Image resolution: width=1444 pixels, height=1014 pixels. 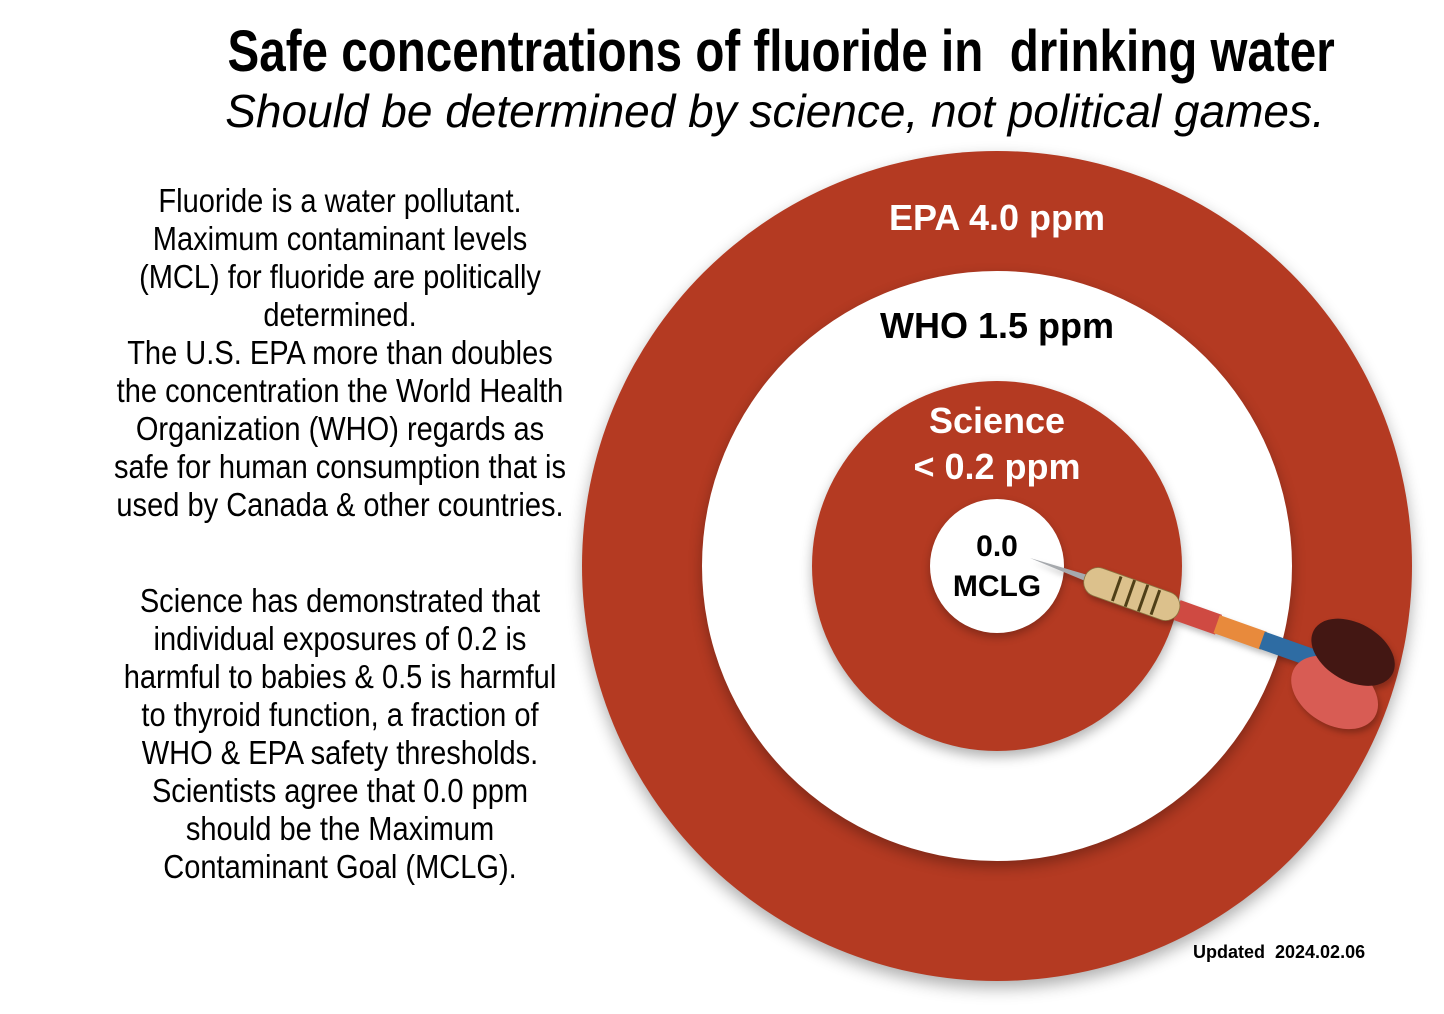 I want to click on dart-shaft-blue-segment, so click(x=1289, y=649).